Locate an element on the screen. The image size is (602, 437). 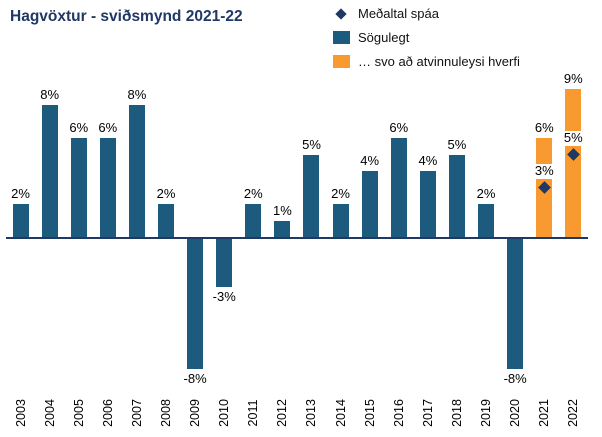
forecast-label-2021: 3% is located at coordinates (544, 171).